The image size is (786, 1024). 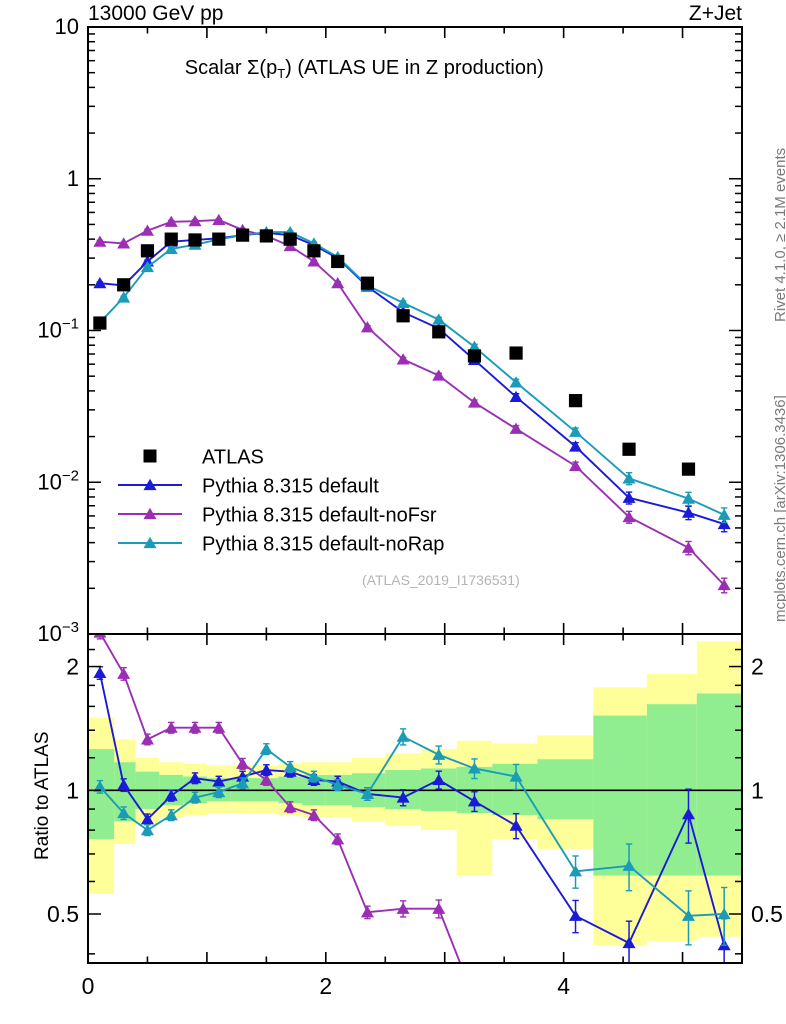 I want to click on x-tick-label: 4, so click(x=563, y=986).